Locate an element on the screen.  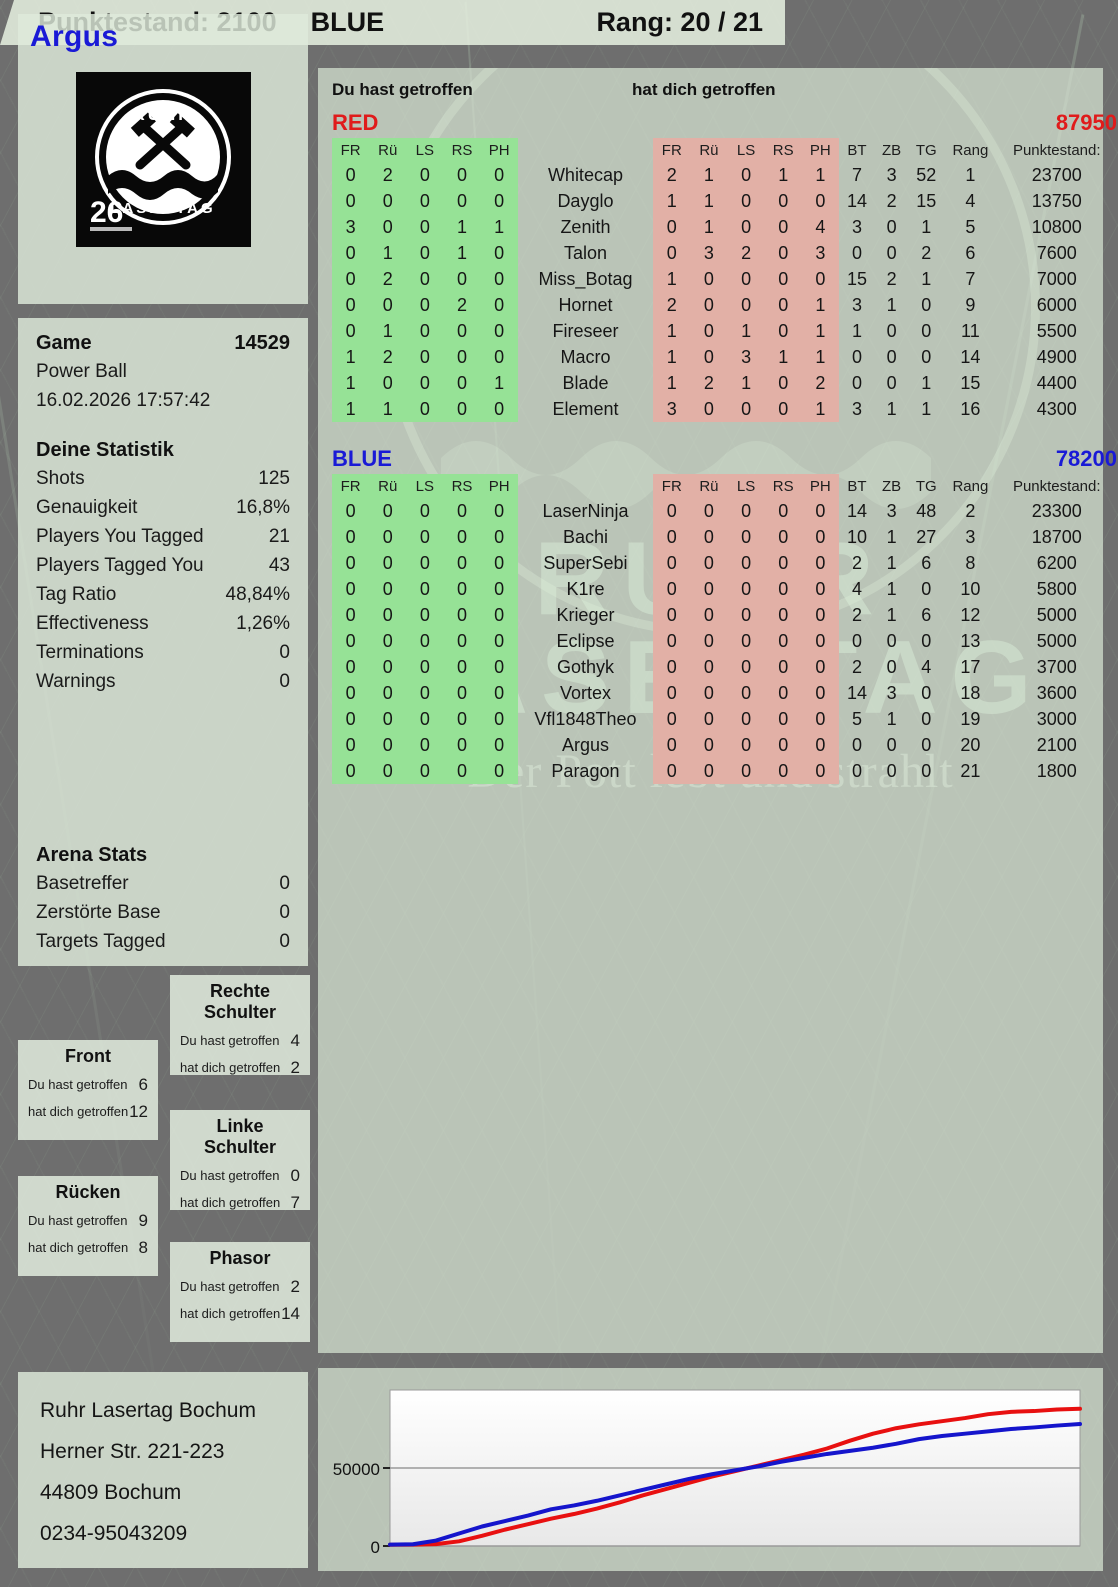
cell-bt: 0 is located at coordinates (856, 770).